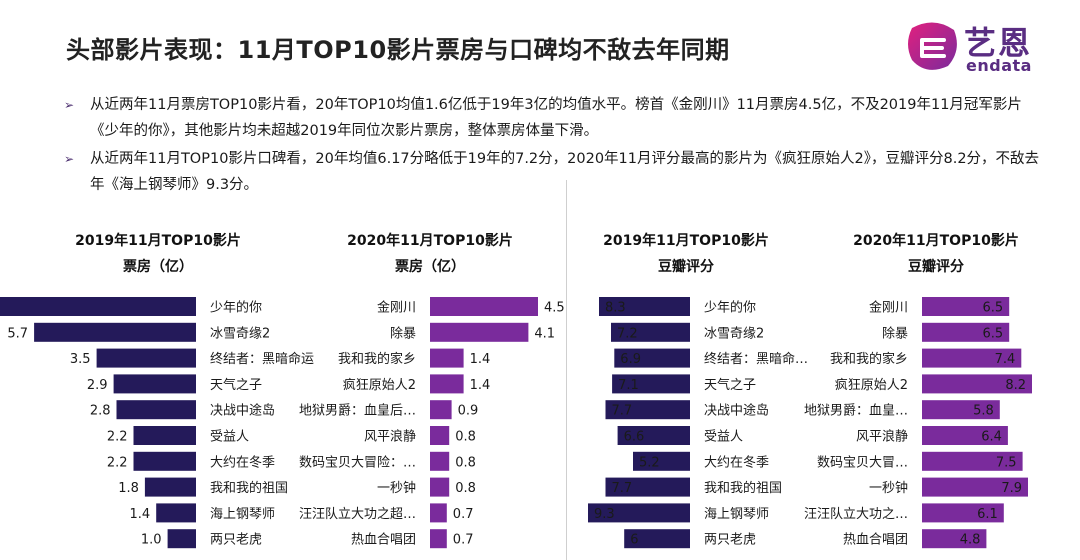 This screenshot has height=560, width=1080. I want to click on section-divider, so click(566, 370).